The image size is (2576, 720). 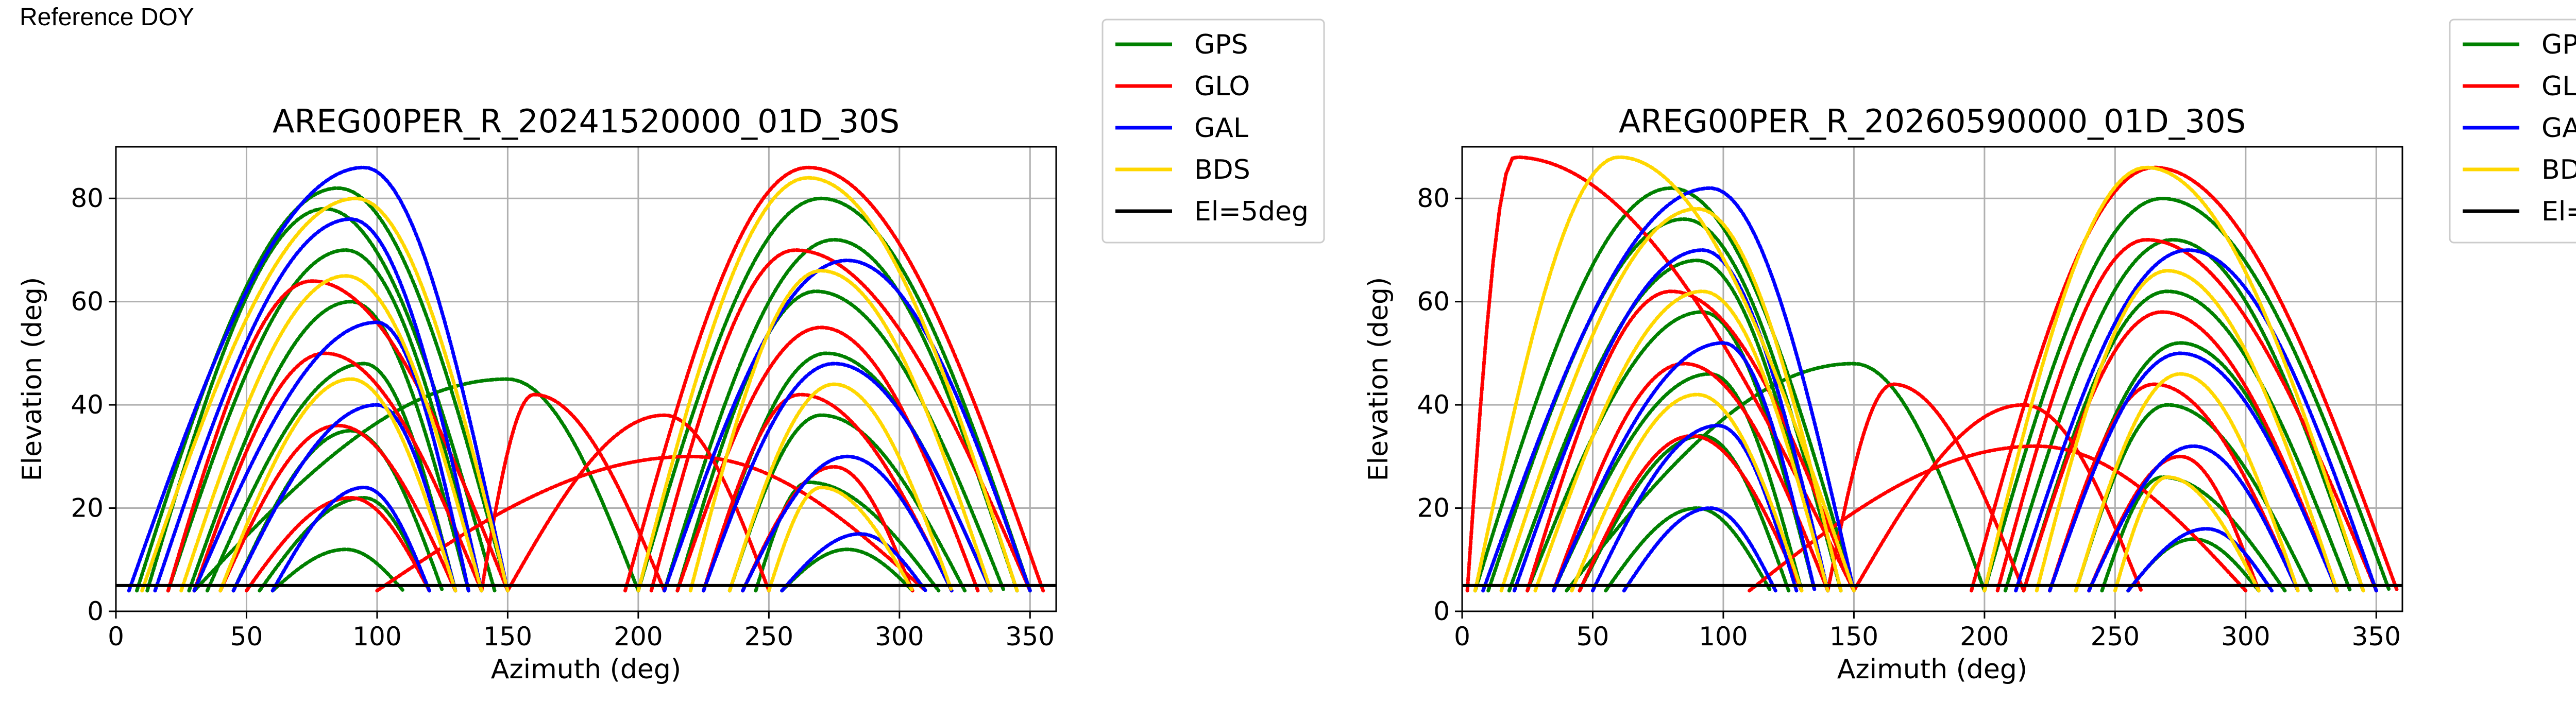 I want to click on x-tick-label: 100, so click(x=376, y=637).